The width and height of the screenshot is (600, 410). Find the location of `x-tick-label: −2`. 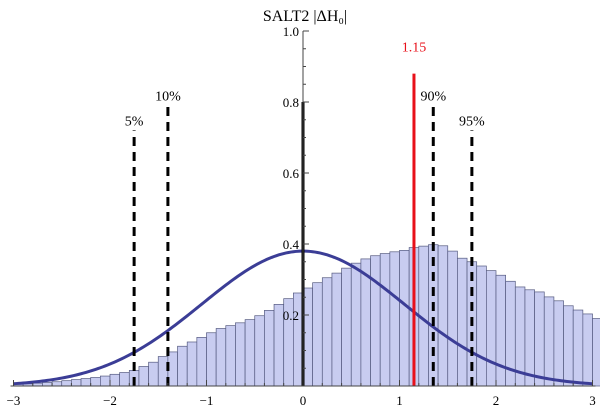

x-tick-label: −2 is located at coordinates (110, 400).